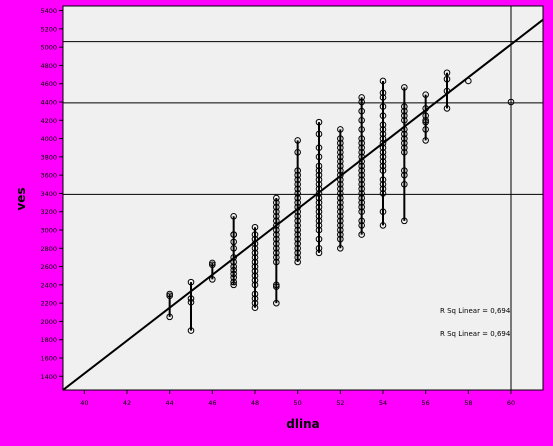  What do you see at coordinates (48, 285) in the screenshot?
I see `y-tick-label-5: 2400` at bounding box center [48, 285].